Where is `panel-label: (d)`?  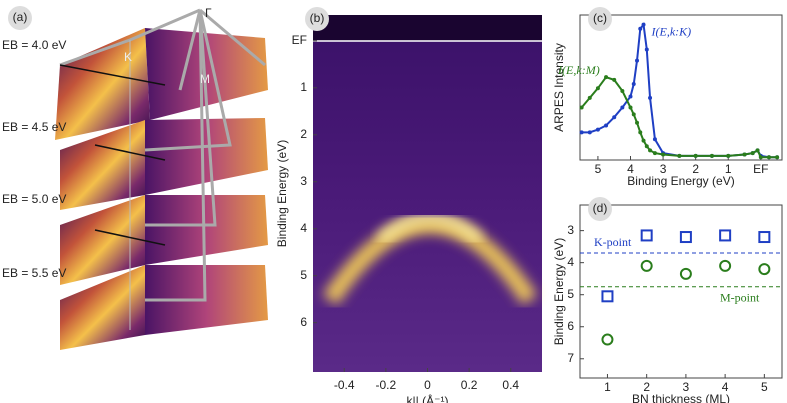 panel-label: (d) is located at coordinates (600, 208).